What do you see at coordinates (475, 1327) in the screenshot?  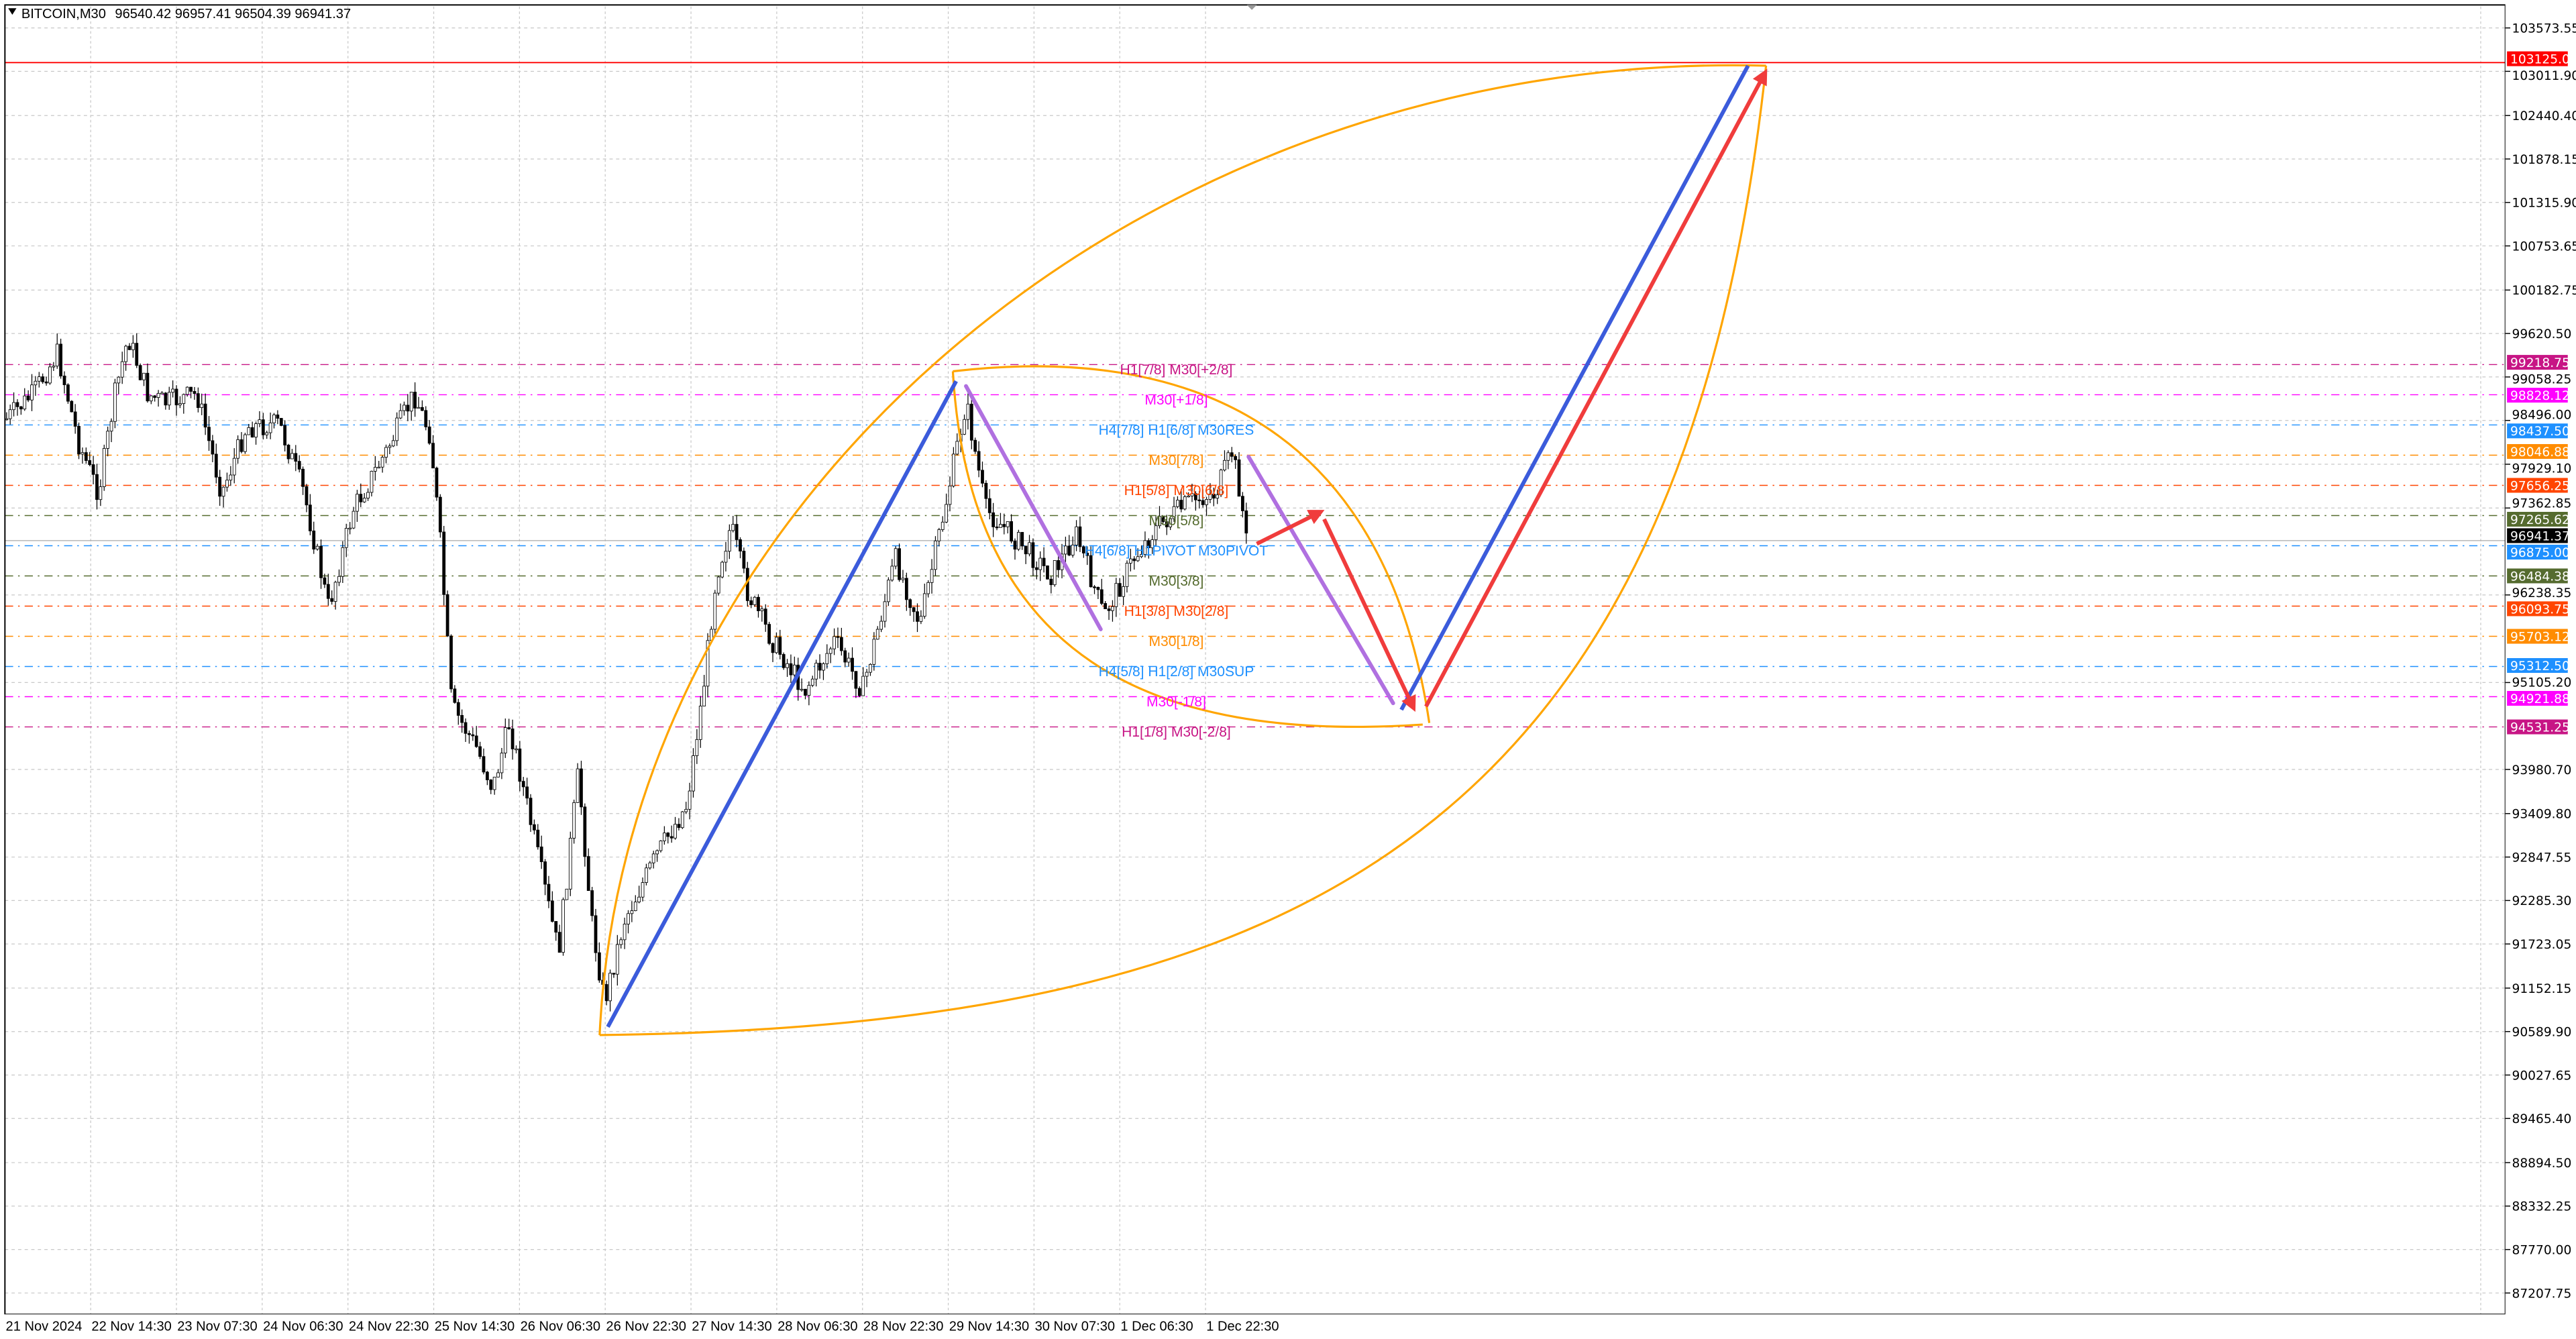 I see `time-tick-label: 25 Nov 14:30` at bounding box center [475, 1327].